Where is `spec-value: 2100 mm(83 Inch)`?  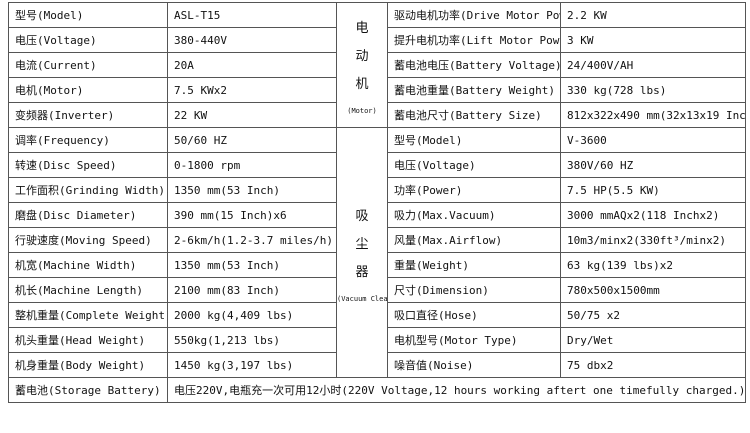 spec-value: 2100 mm(83 Inch) is located at coordinates (252, 290).